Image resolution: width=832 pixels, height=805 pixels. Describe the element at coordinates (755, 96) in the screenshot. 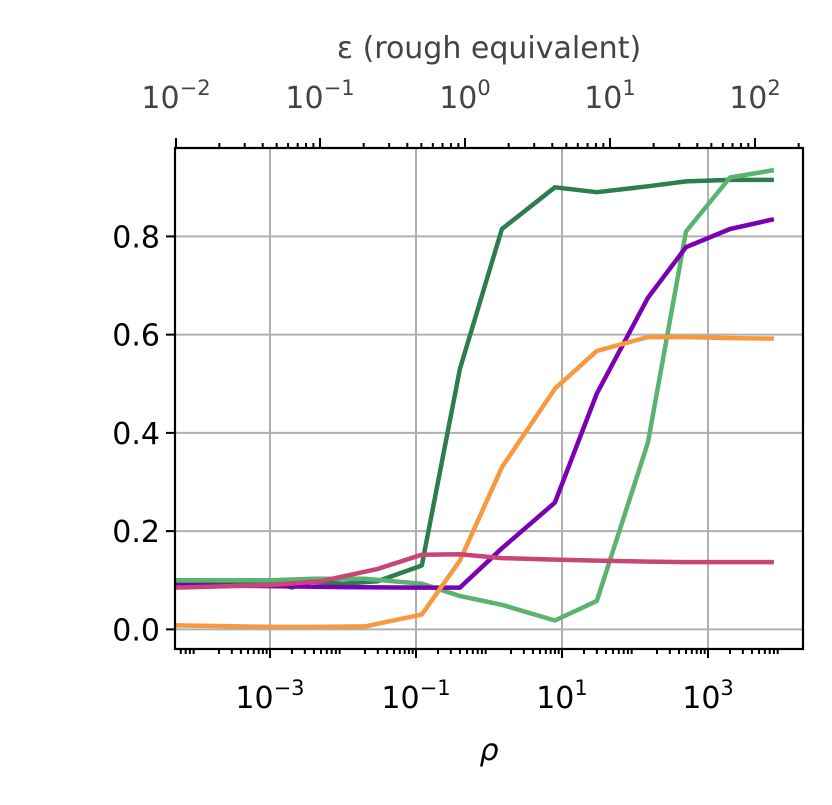

I see `top-tick-label: 10²` at that location.